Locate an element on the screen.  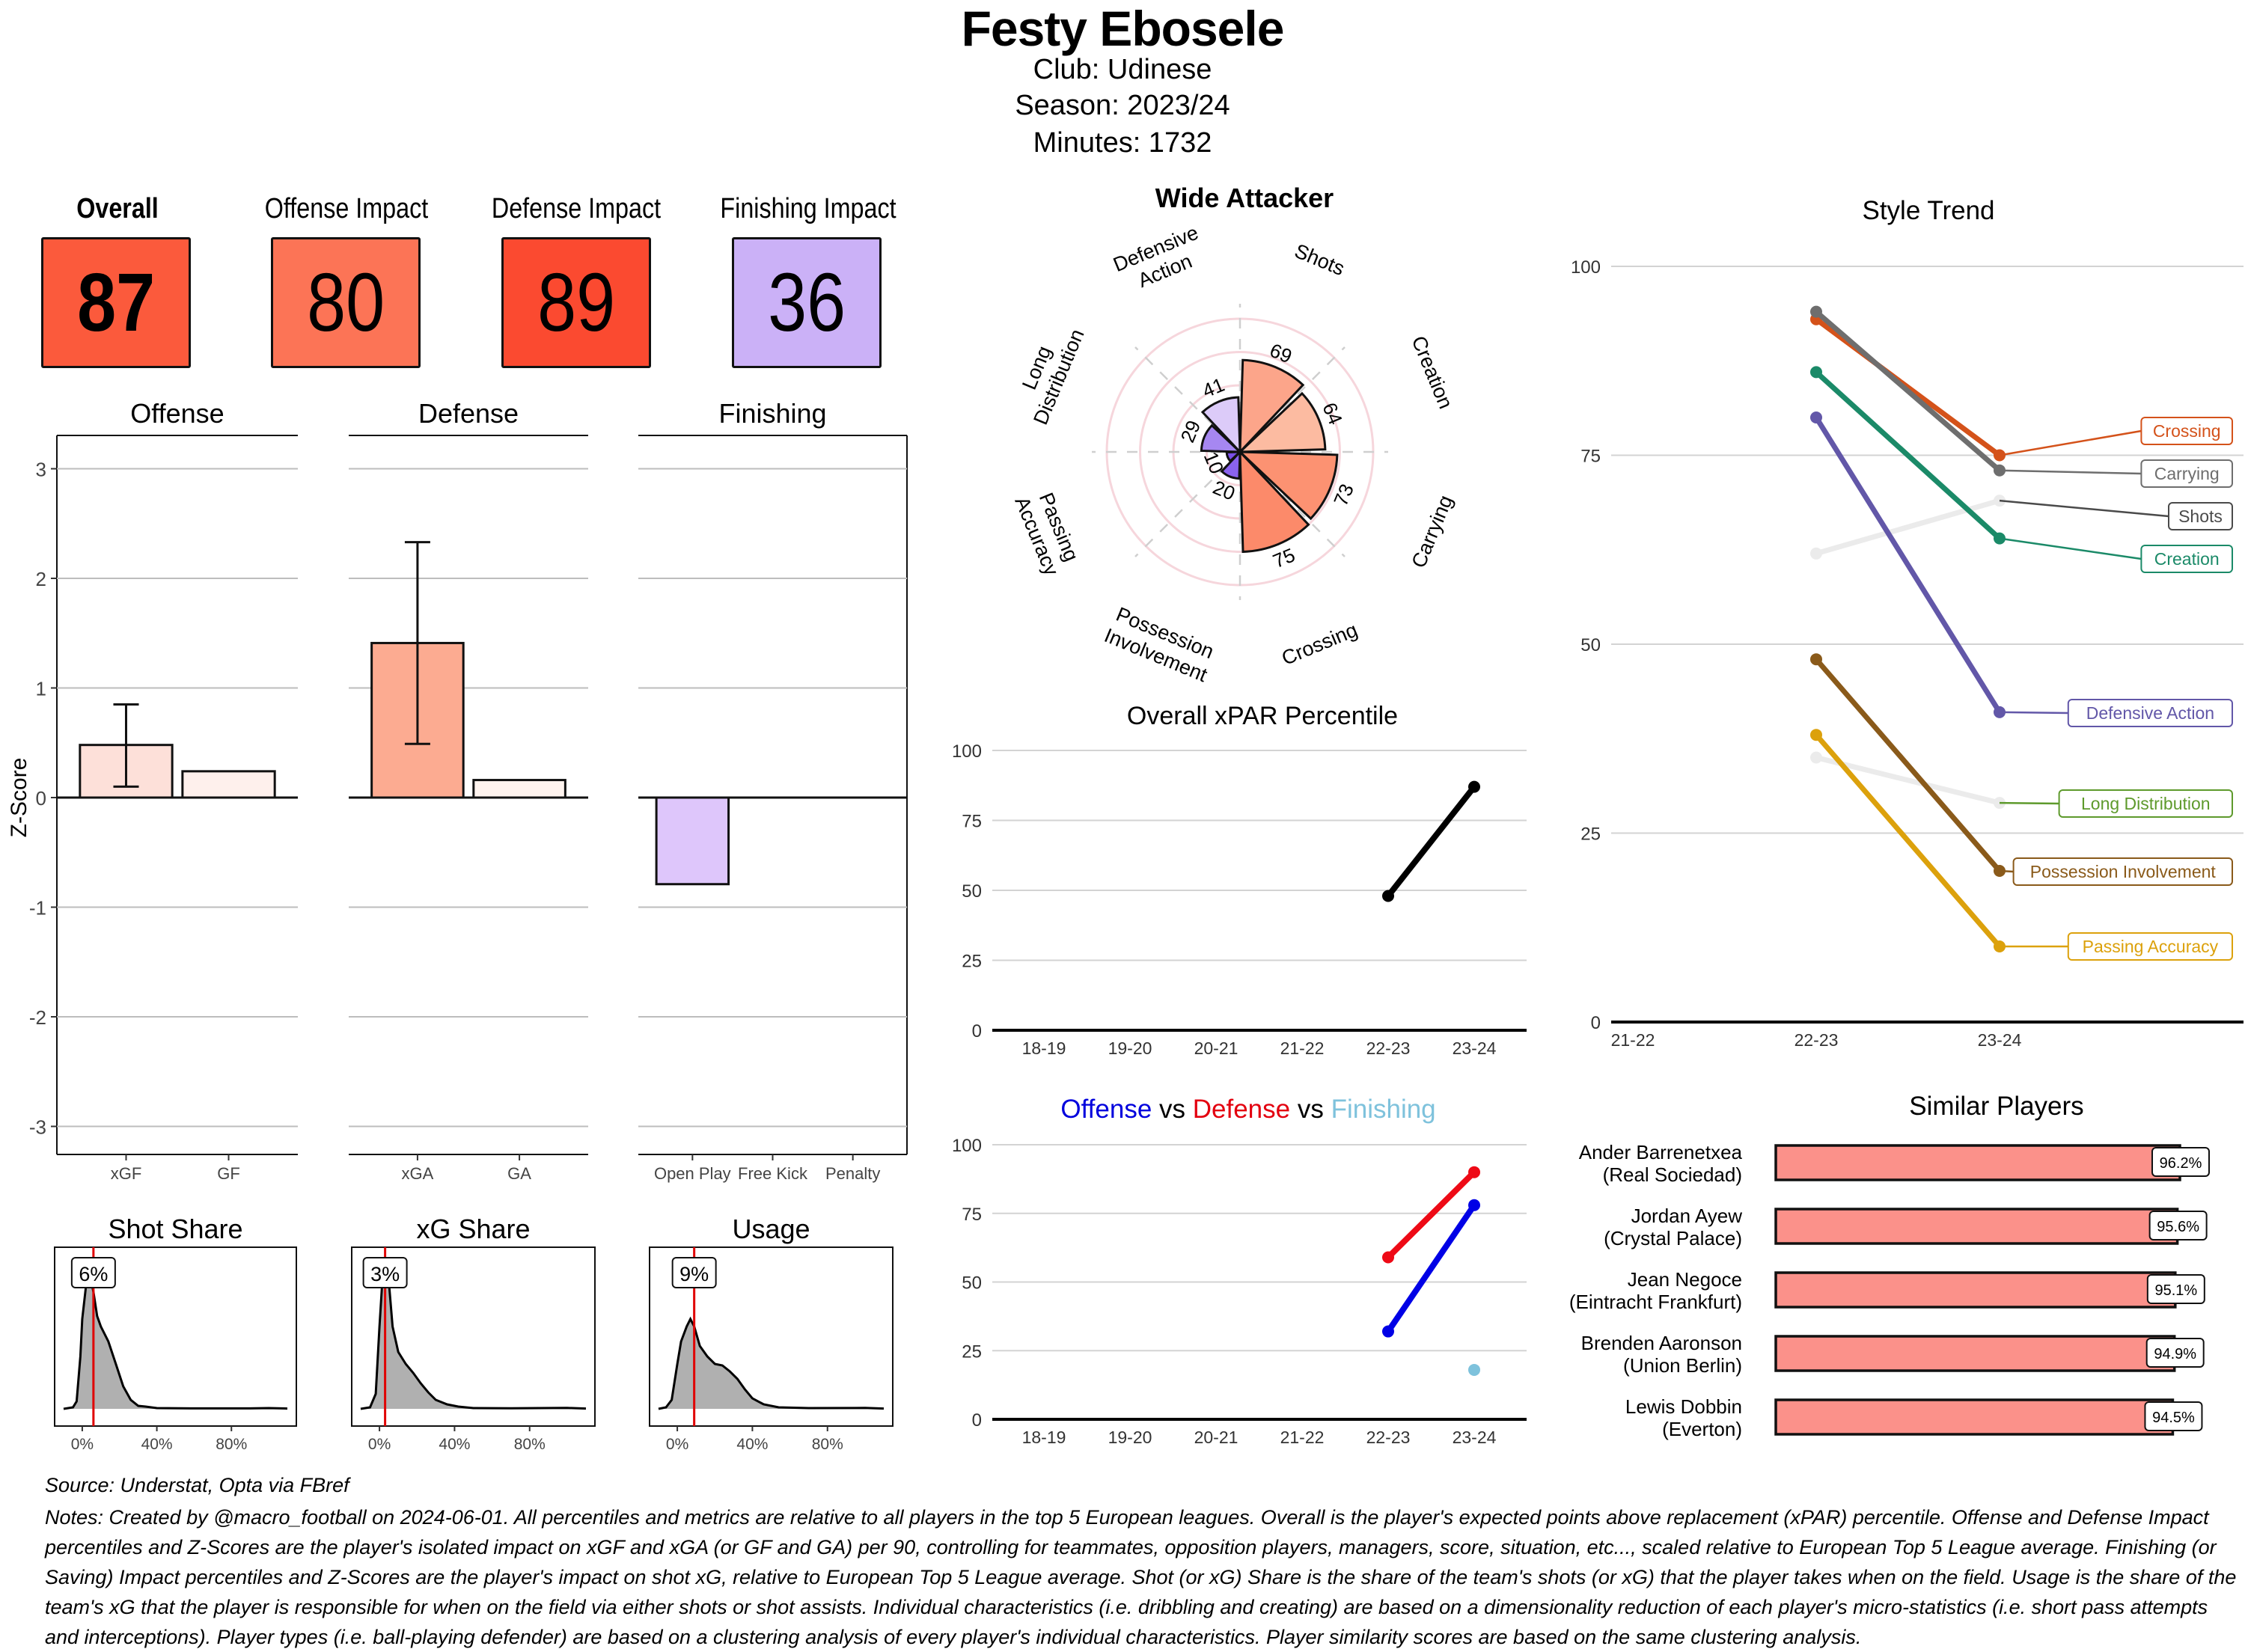
x-tick-label: 40% is located at coordinates (752, 1444).